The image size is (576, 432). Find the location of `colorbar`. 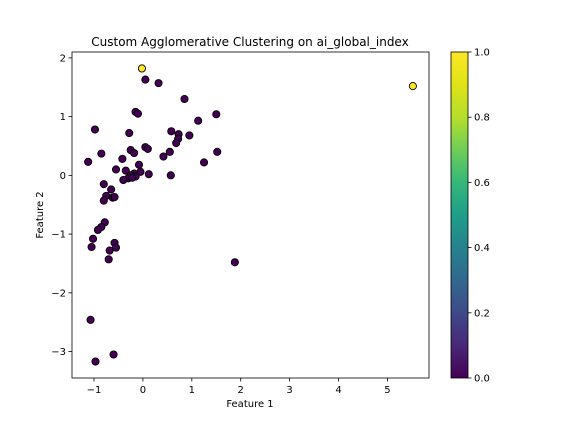

colorbar is located at coordinates (459, 215).